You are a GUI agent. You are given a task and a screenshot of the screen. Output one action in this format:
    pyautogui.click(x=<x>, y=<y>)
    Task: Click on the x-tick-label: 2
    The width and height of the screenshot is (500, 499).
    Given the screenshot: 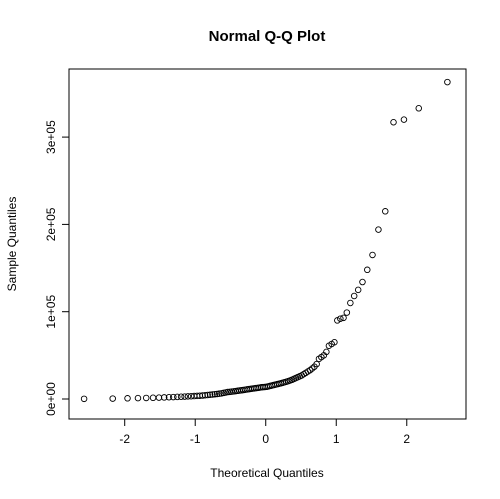 What is the action you would take?
    pyautogui.click(x=406, y=439)
    